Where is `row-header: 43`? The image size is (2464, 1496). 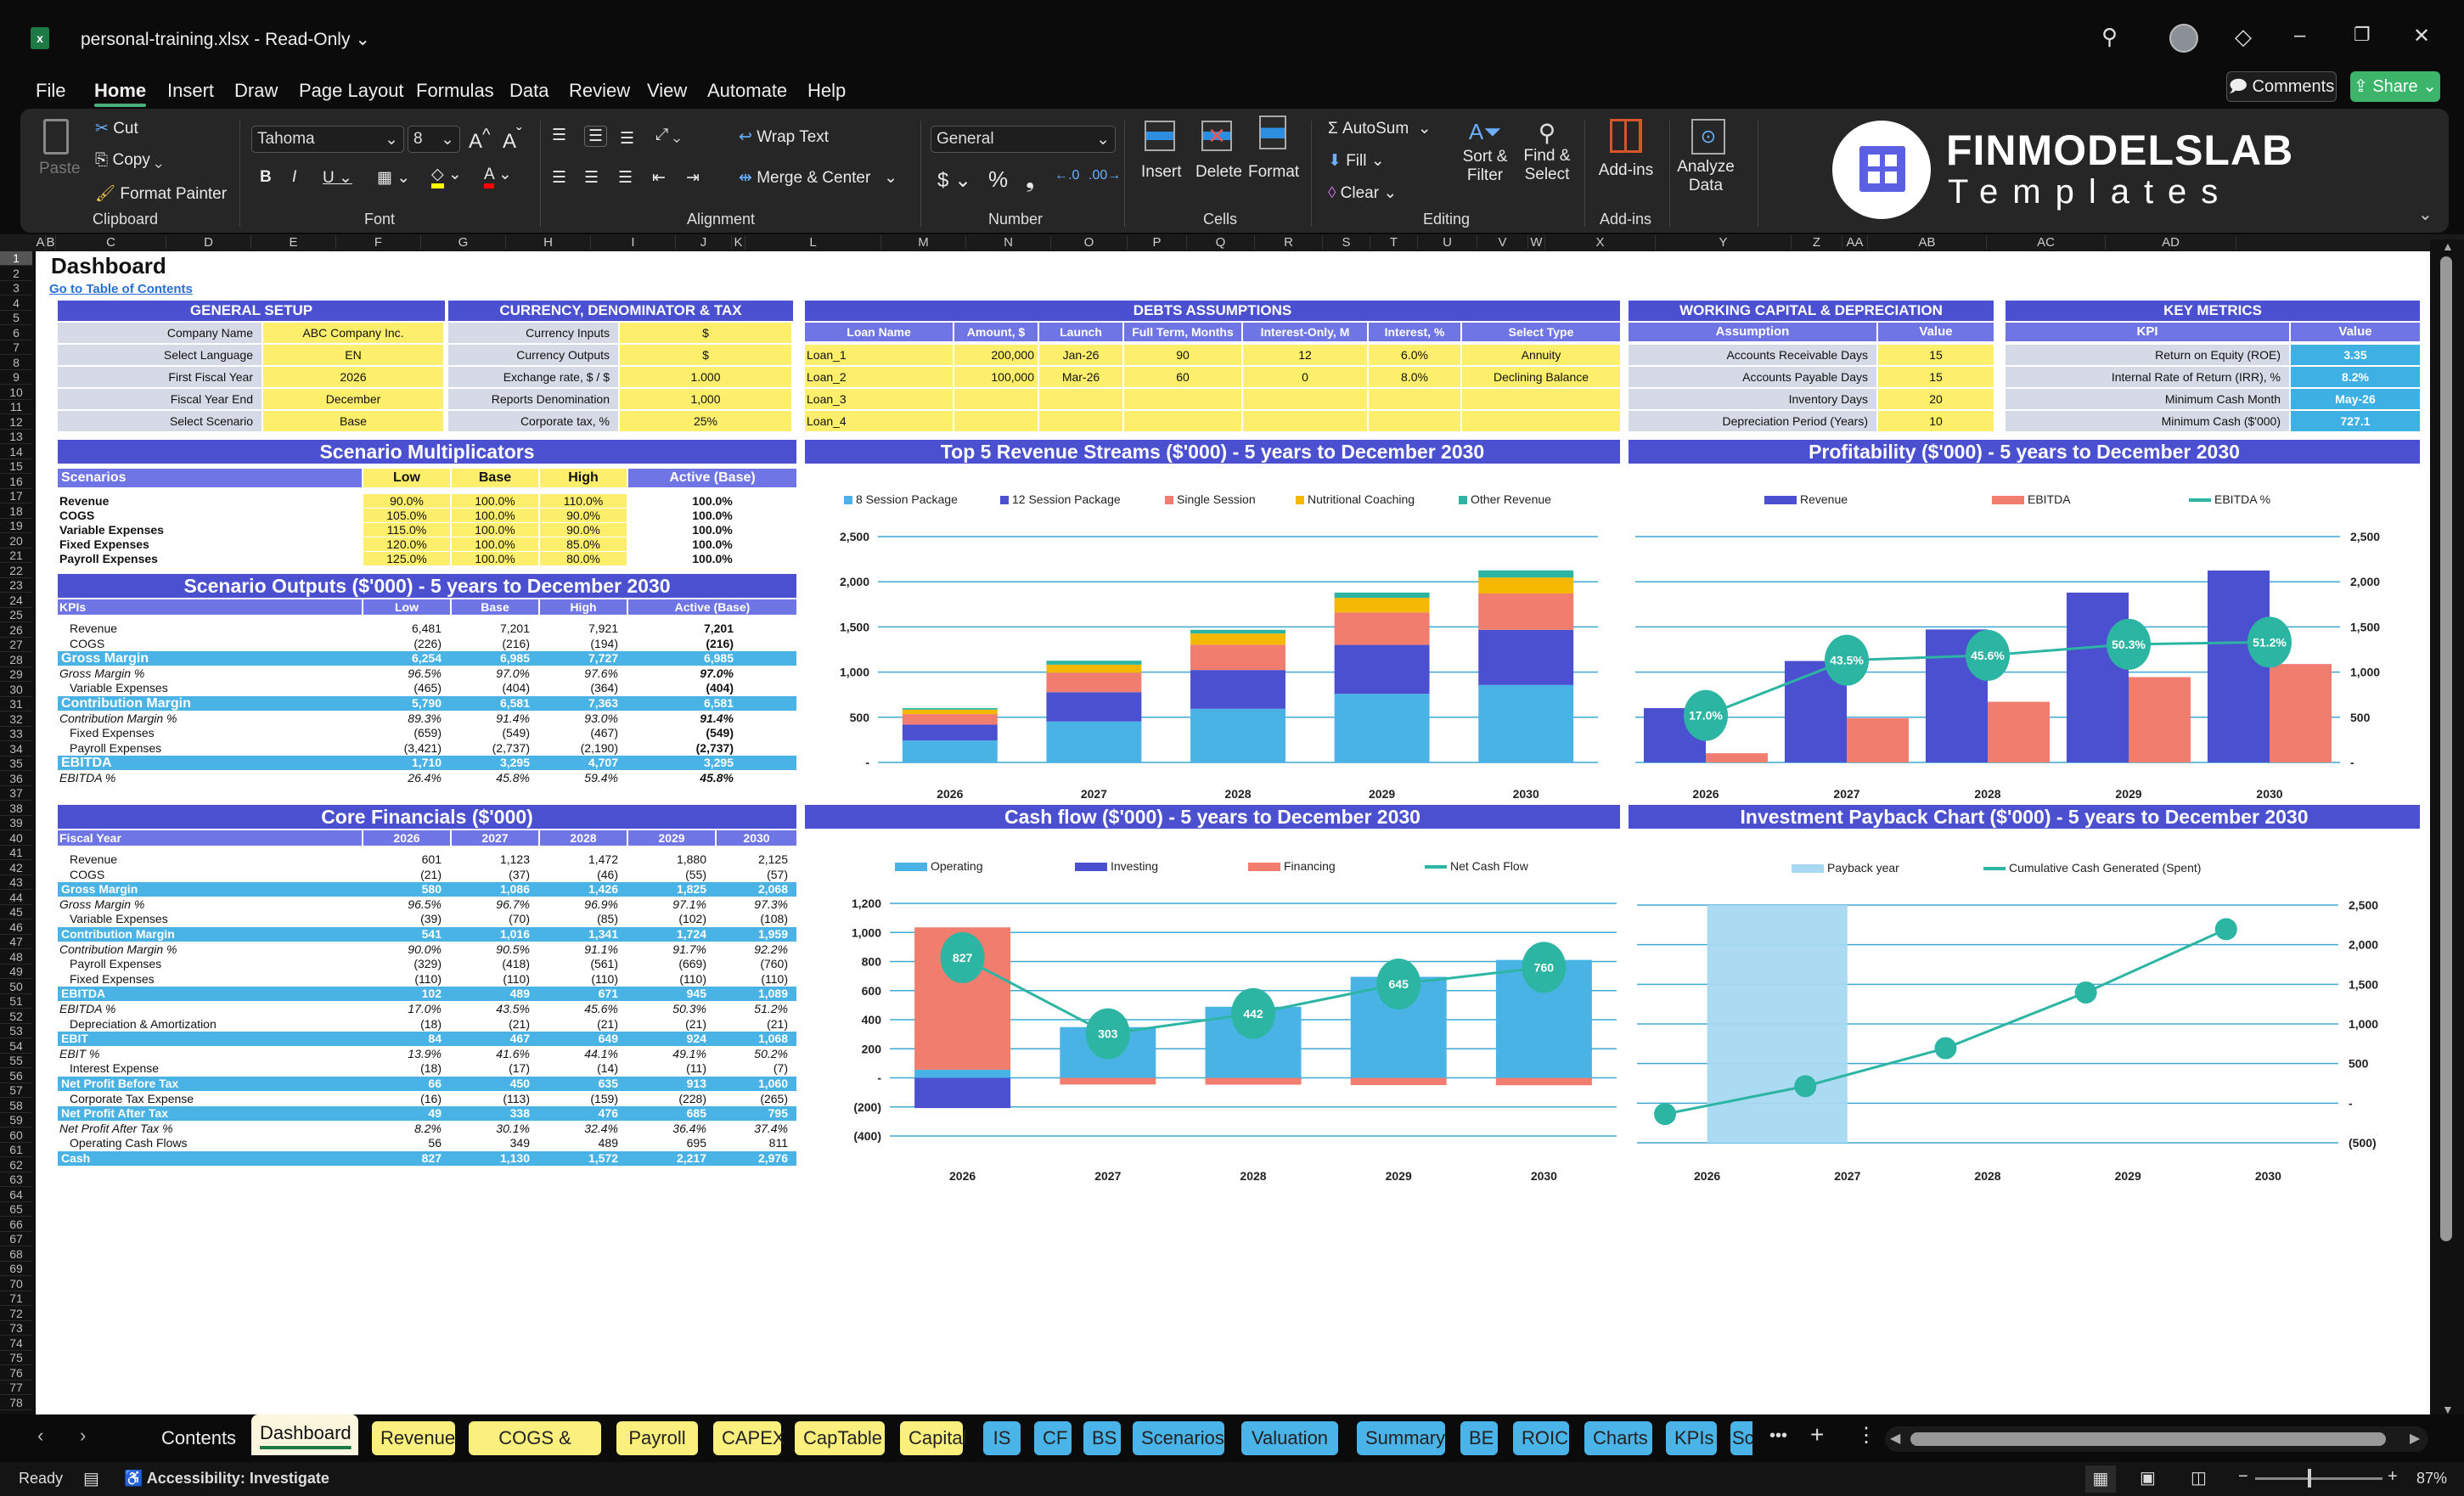
row-header: 43 is located at coordinates (16, 882).